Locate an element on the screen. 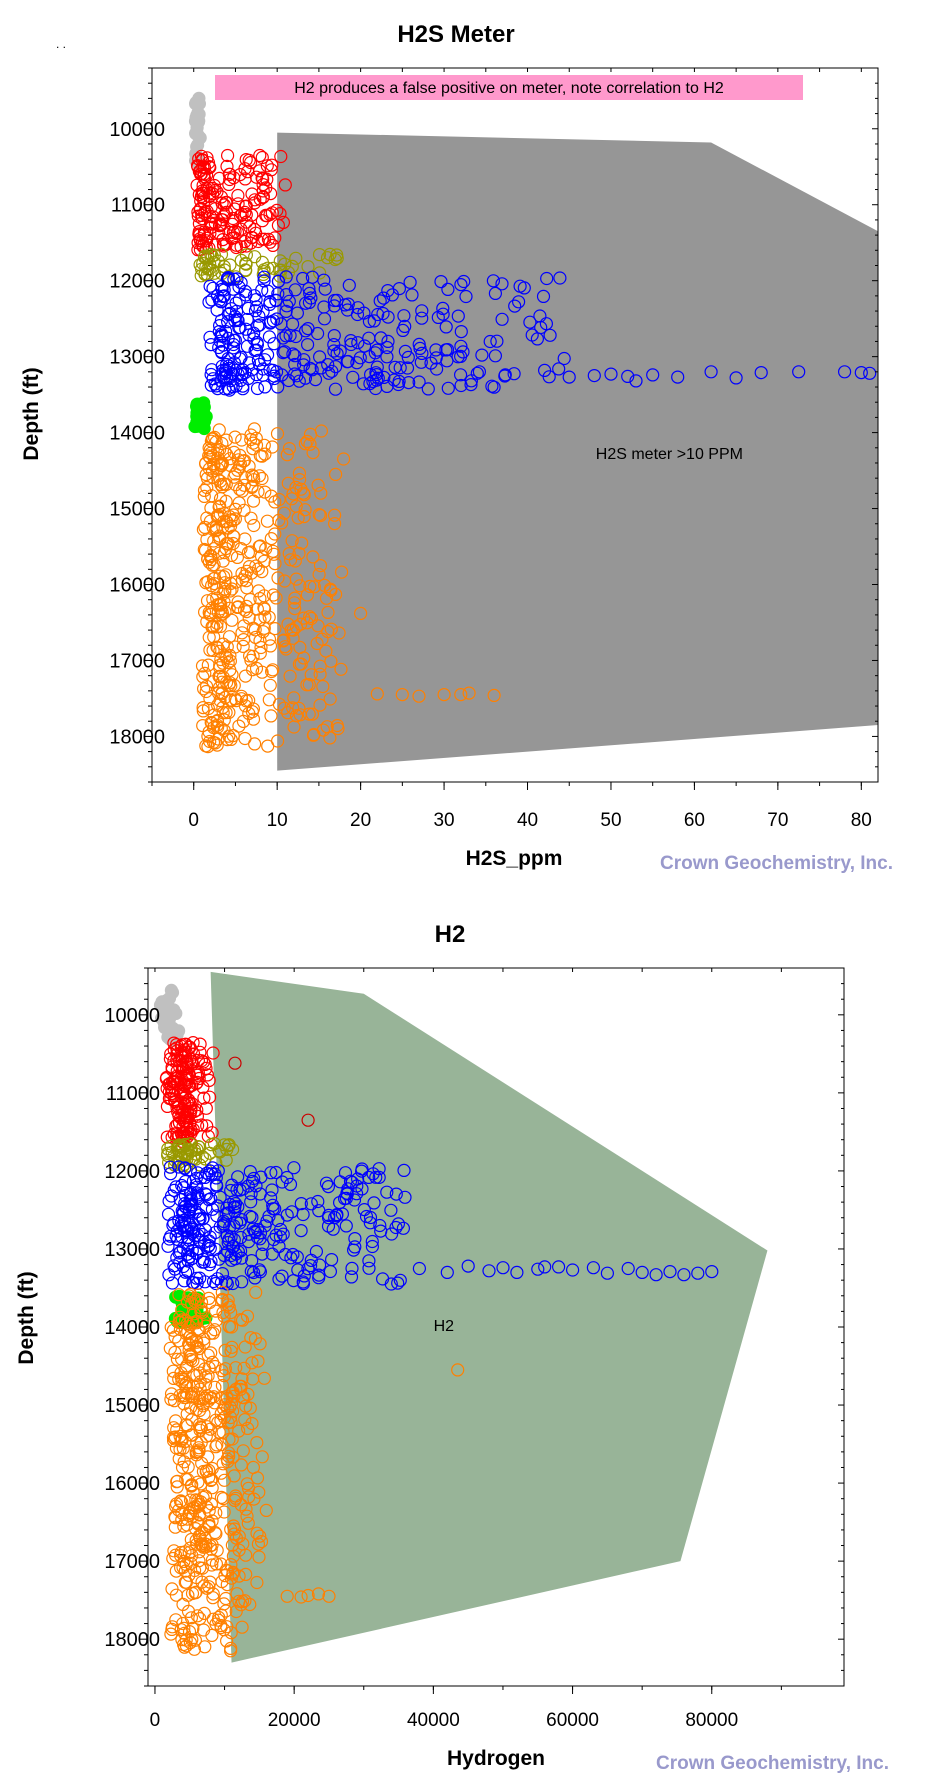 The image size is (928, 1778). h2s-y-axis-label: Depth (ft) is located at coordinates (31, 413).